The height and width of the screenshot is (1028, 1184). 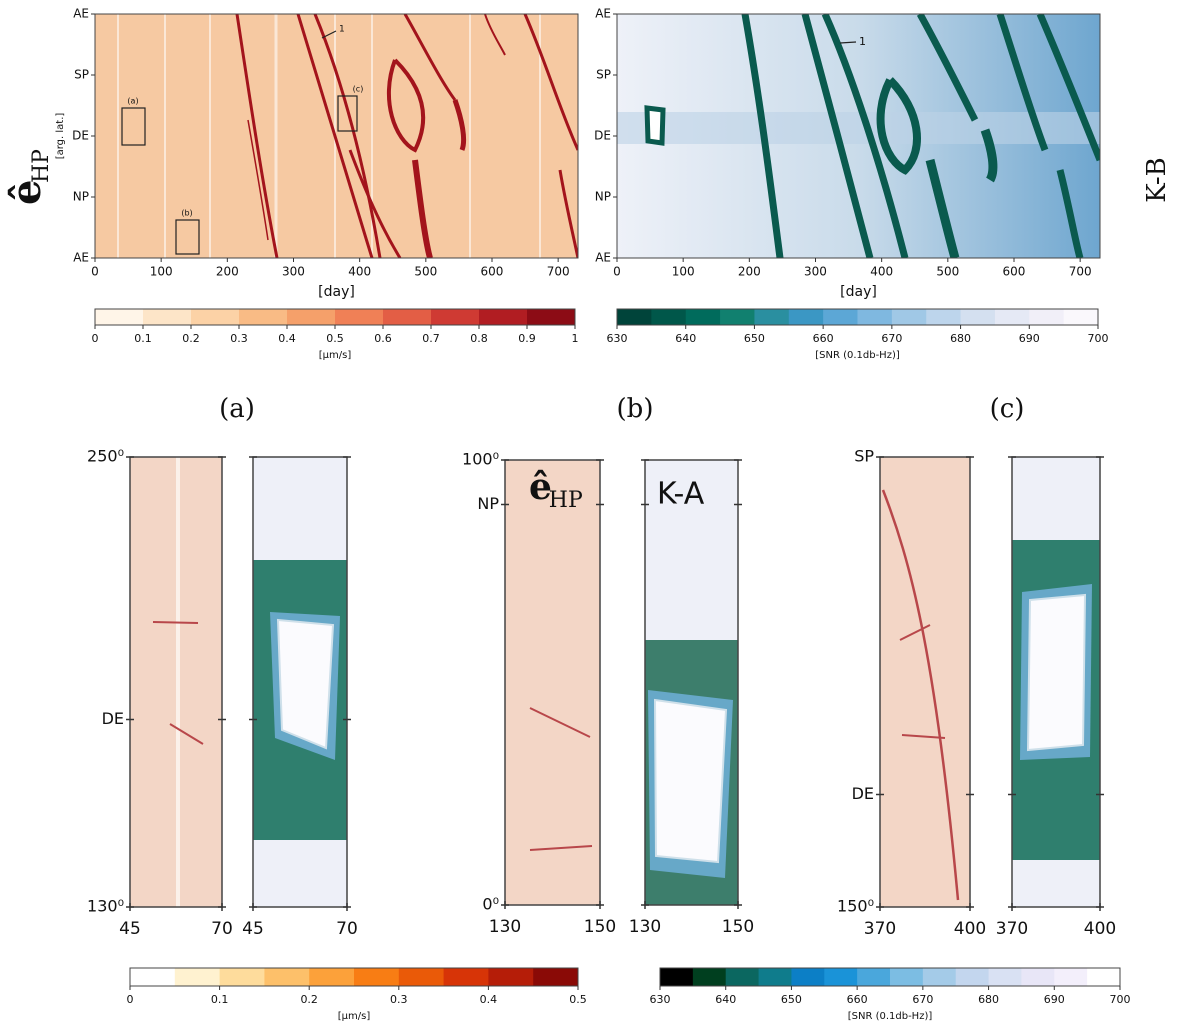 What do you see at coordinates (1157, 179) in the screenshot?
I see `side-label: K-B` at bounding box center [1157, 179].